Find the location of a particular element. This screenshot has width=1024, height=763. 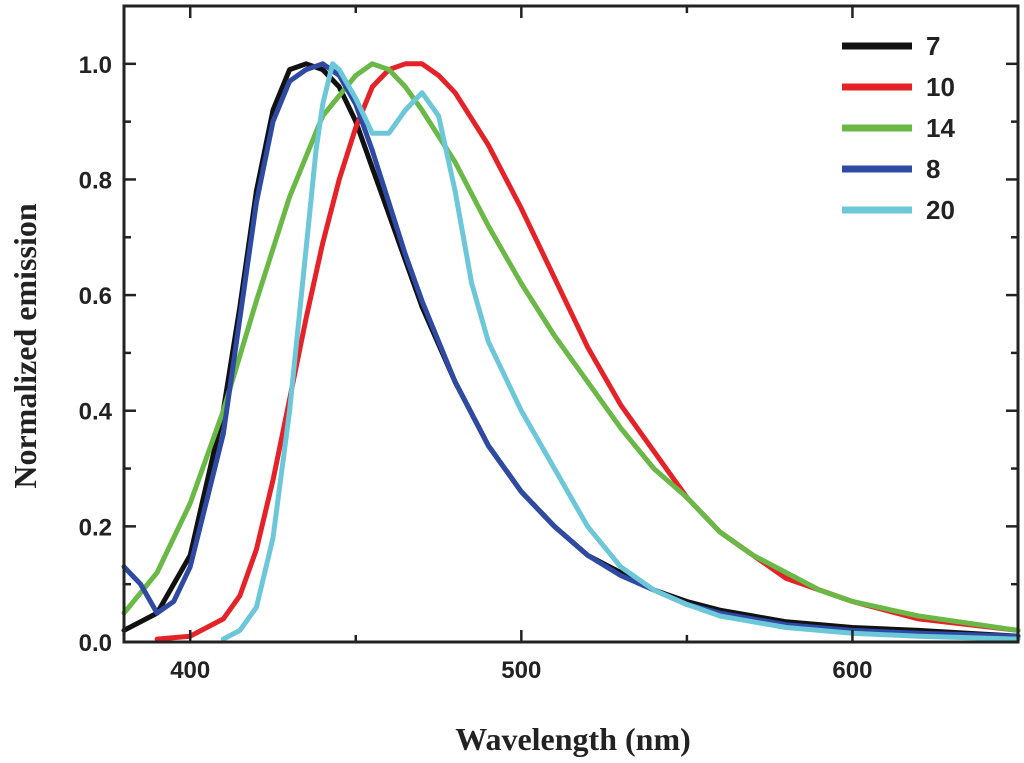

y-axis-title: Normalized emission is located at coordinates (25, 346).